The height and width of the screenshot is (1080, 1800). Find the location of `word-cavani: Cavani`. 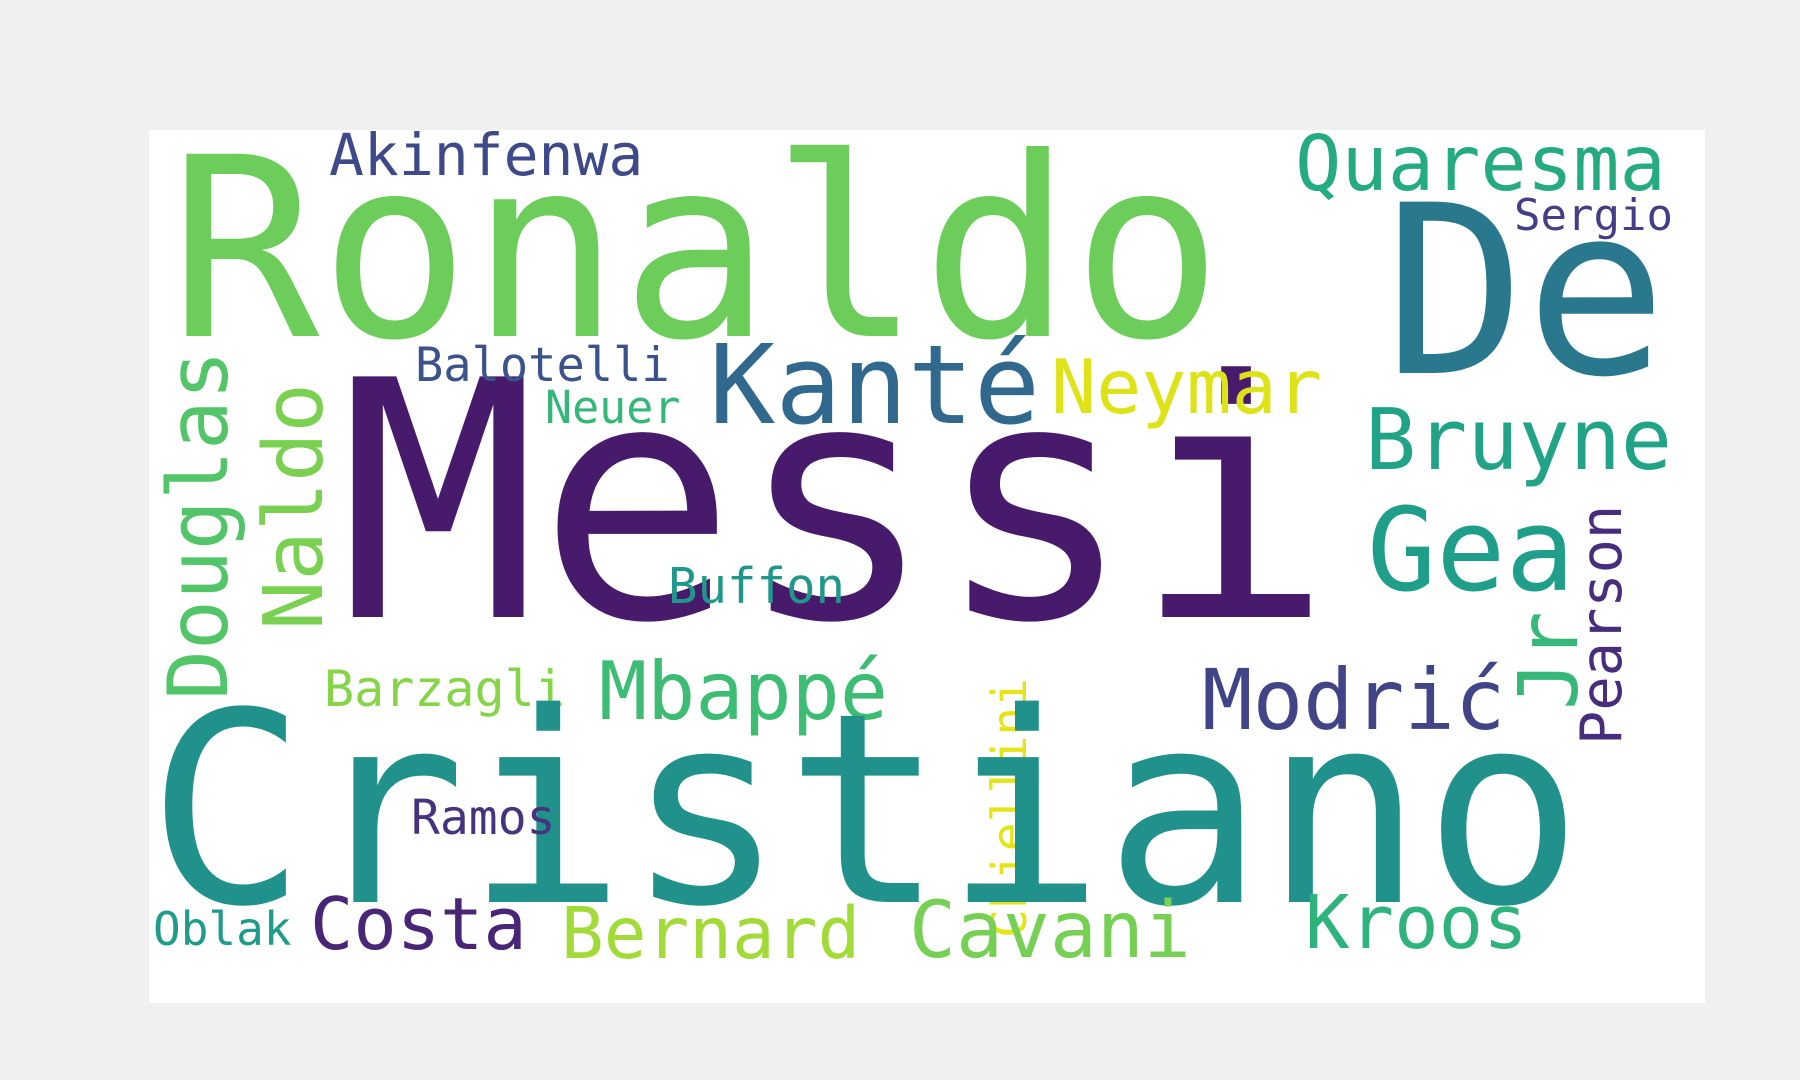

word-cavani: Cavani is located at coordinates (1050, 931).